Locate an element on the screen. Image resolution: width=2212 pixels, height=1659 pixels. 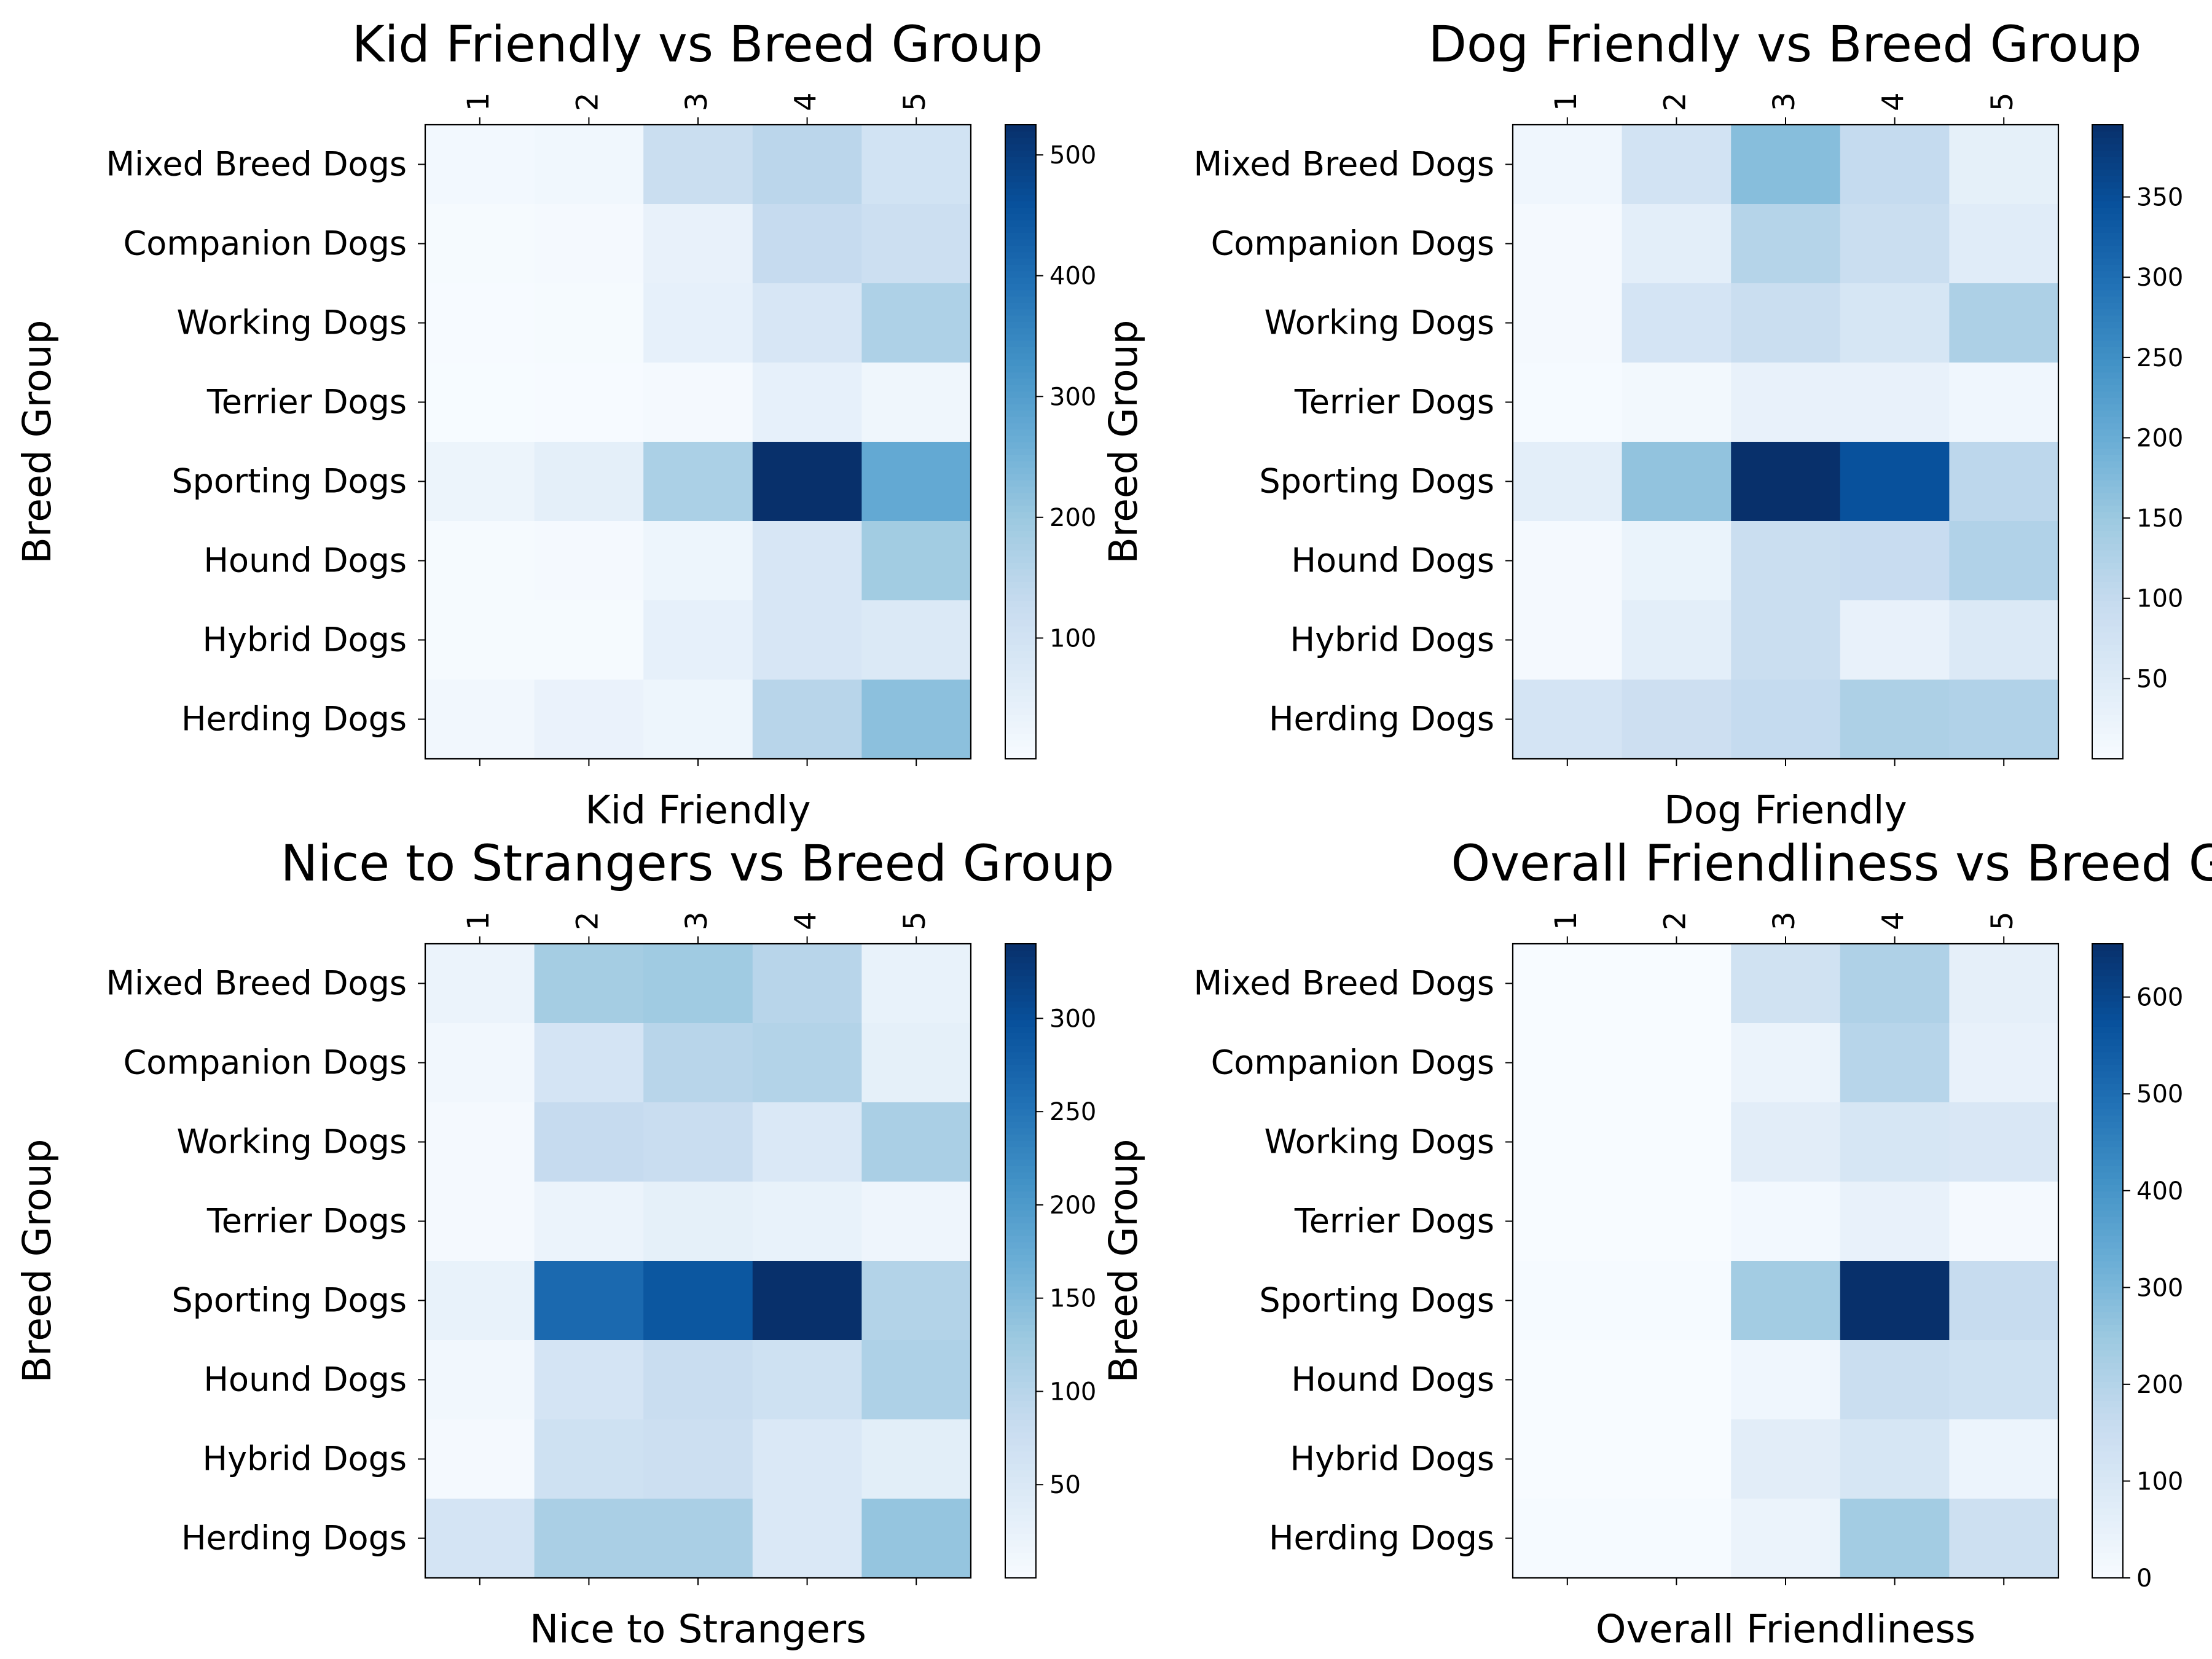
x-tick-label: 4 is located at coordinates (1894, 920).